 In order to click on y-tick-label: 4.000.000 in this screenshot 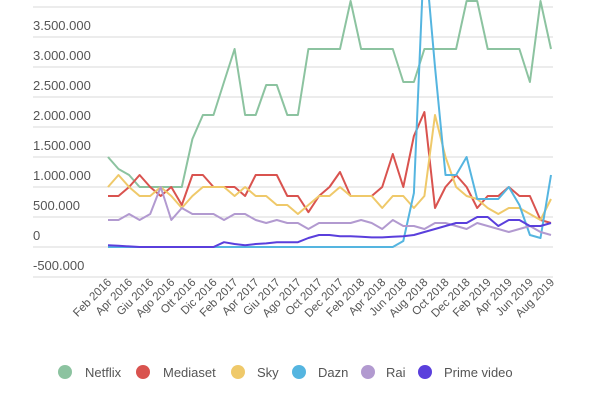, I will do `click(62, 1)`.